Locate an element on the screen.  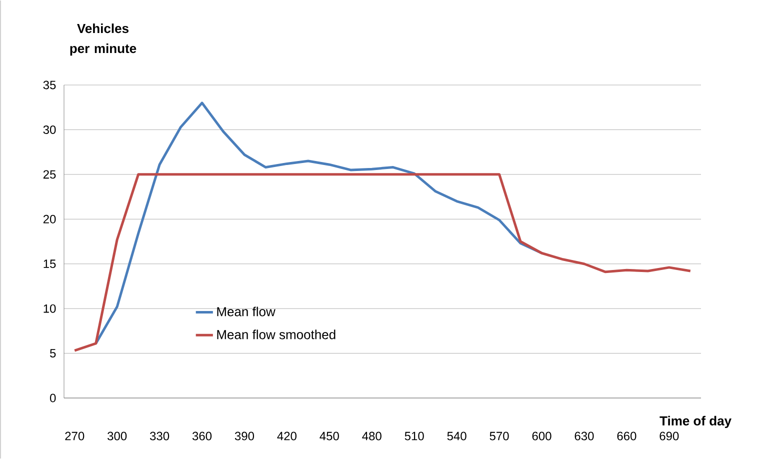
x-tick-label: 270 is located at coordinates (74, 436).